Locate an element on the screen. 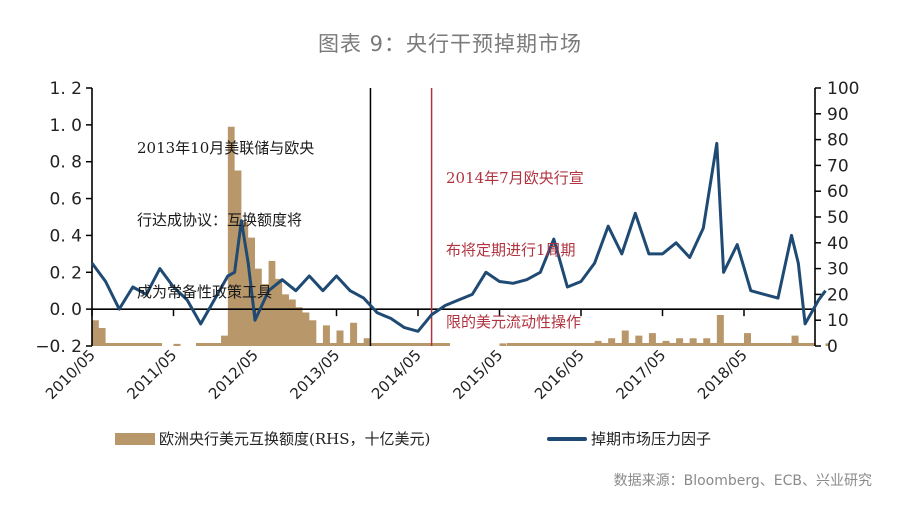  data-source: 数据来源：Bloomberg、ECB、兴业研究 is located at coordinates (742, 481).